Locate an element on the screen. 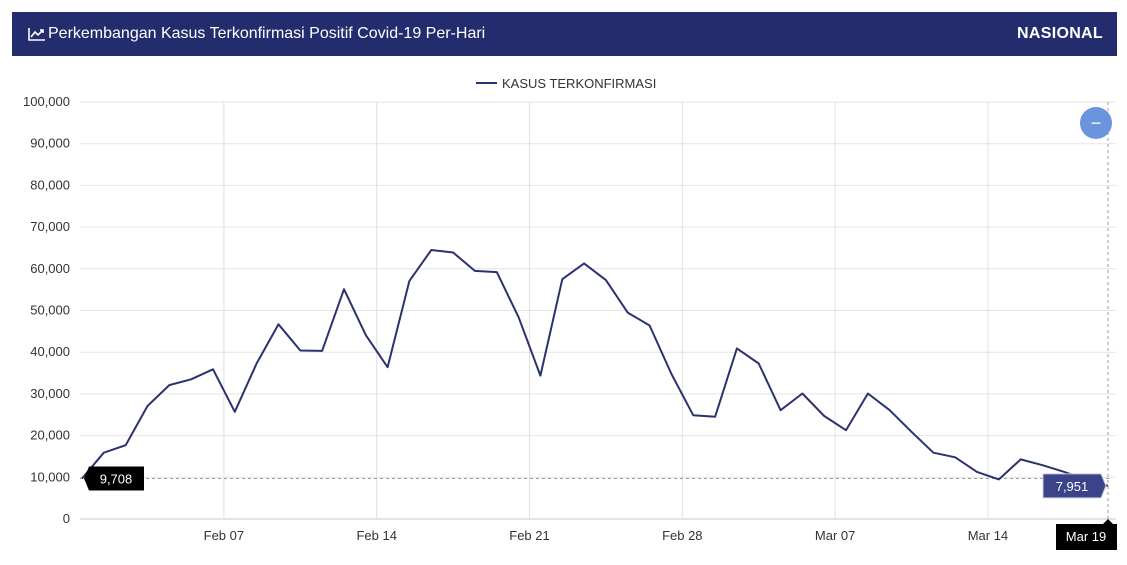 Image resolution: width=1127 pixels, height=565 pixels. x-crosshair-label-box is located at coordinates (1086, 534).